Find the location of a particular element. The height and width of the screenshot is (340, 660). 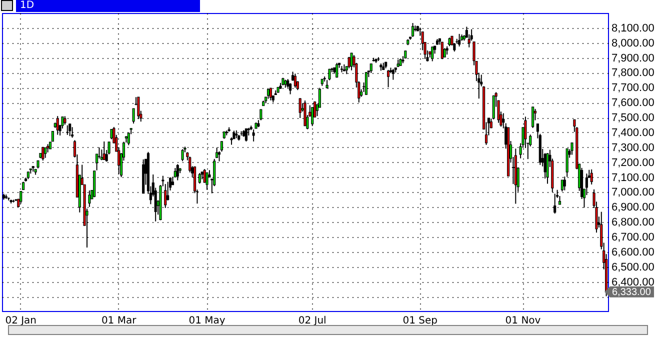

x-tick-label: 01 Mar is located at coordinates (119, 321).